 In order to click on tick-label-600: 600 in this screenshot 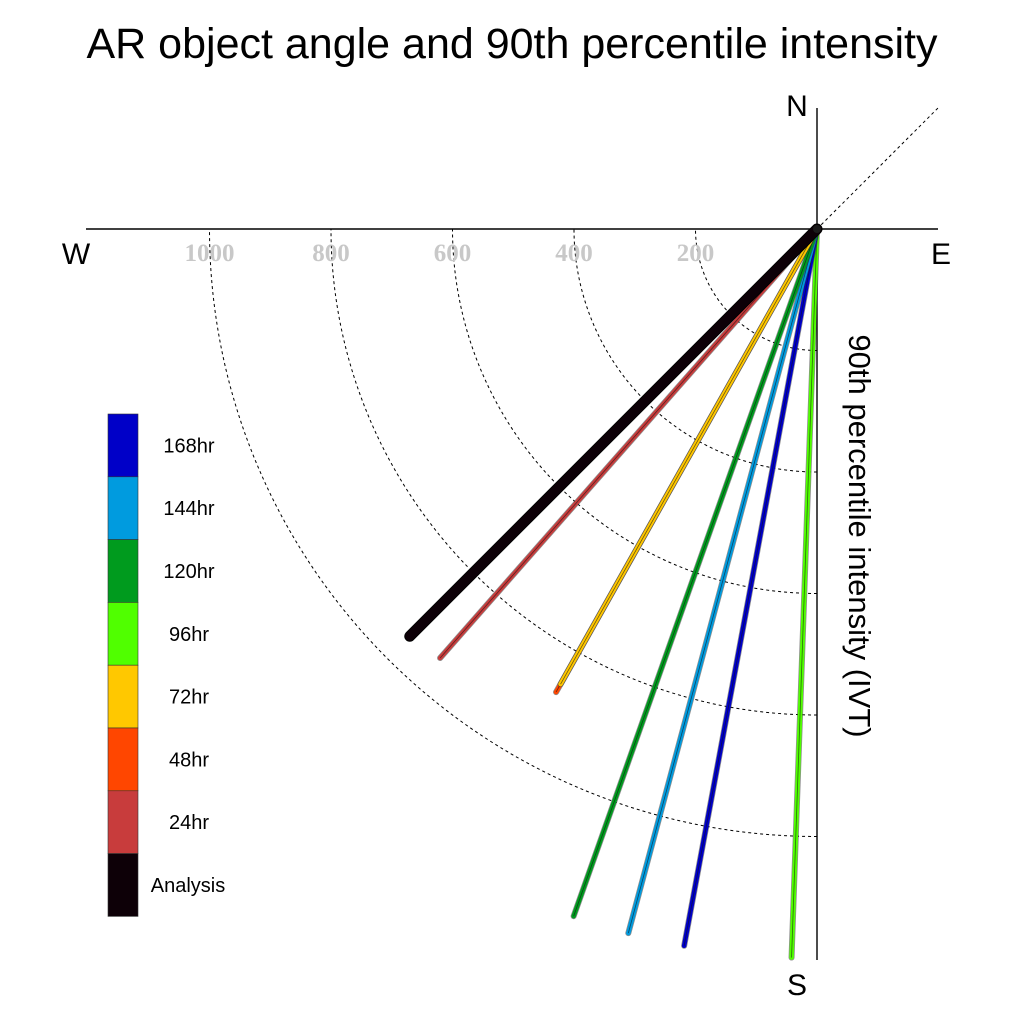, I will do `click(453, 253)`.